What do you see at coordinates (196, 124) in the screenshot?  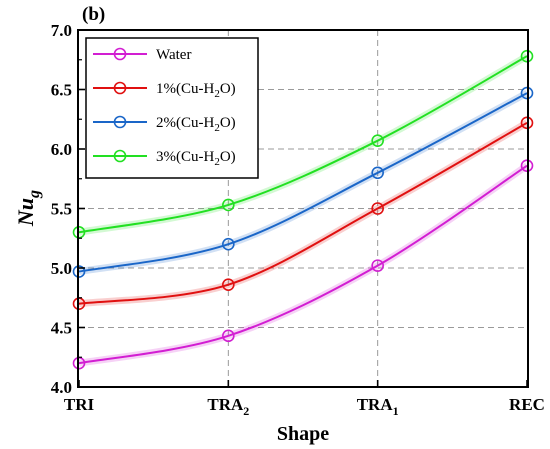 I see `legend-label: 2%(Cu-H2O)` at bounding box center [196, 124].